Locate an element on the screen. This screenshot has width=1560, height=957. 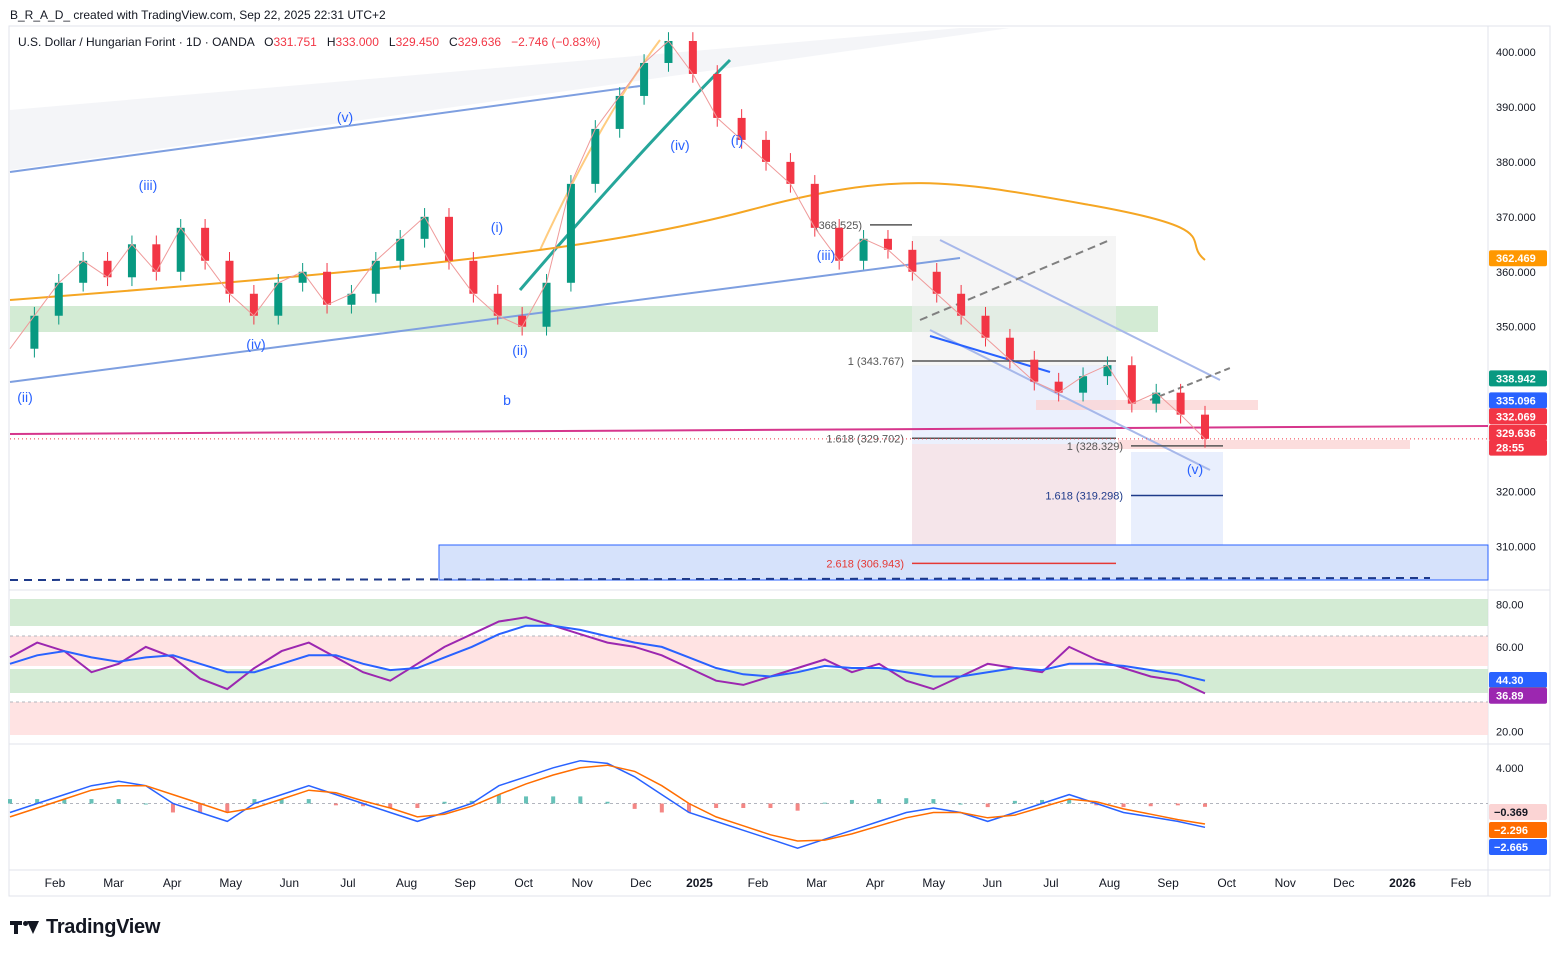
fib-level-label: 1.618 (319.298) is located at coordinates (1084, 496).